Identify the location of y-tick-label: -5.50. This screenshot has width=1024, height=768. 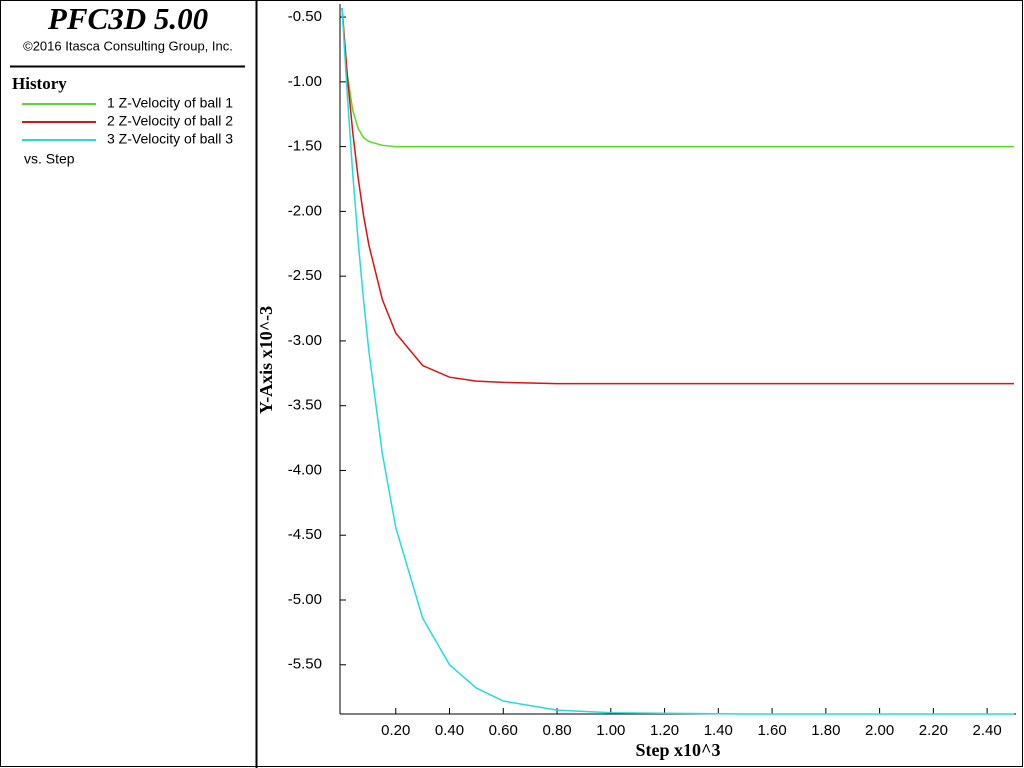
(305, 664).